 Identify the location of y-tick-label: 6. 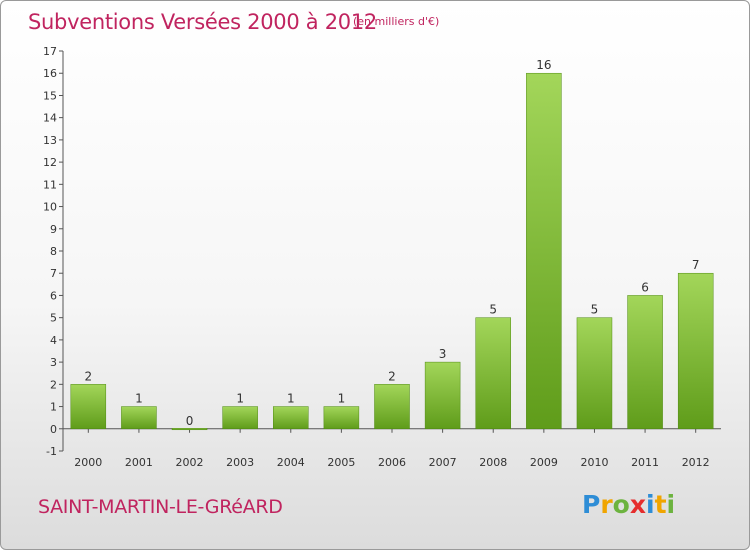
(53, 295).